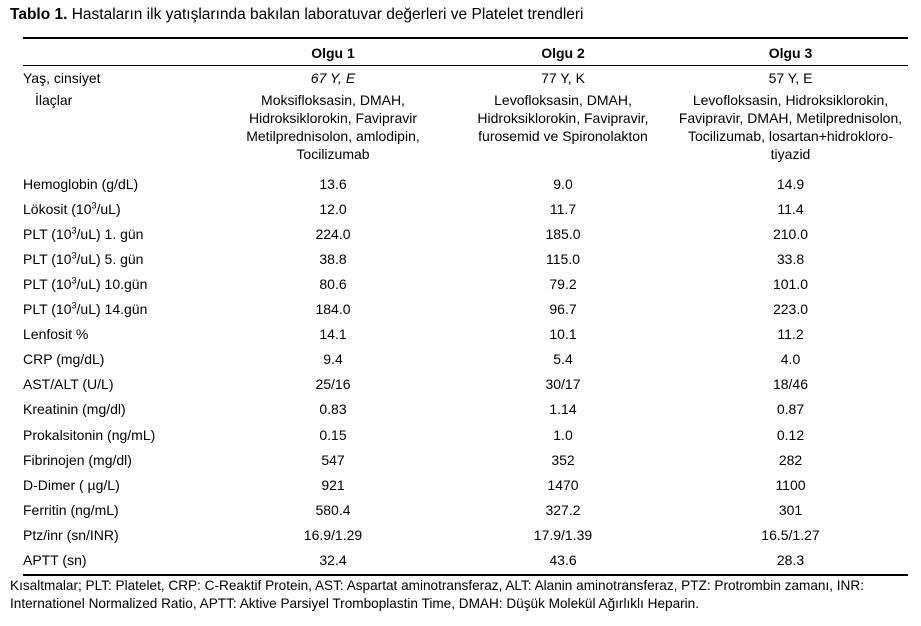 This screenshot has height=626, width=921. I want to click on row-label: PLT (103/uL) 10.gün, so click(118, 283).